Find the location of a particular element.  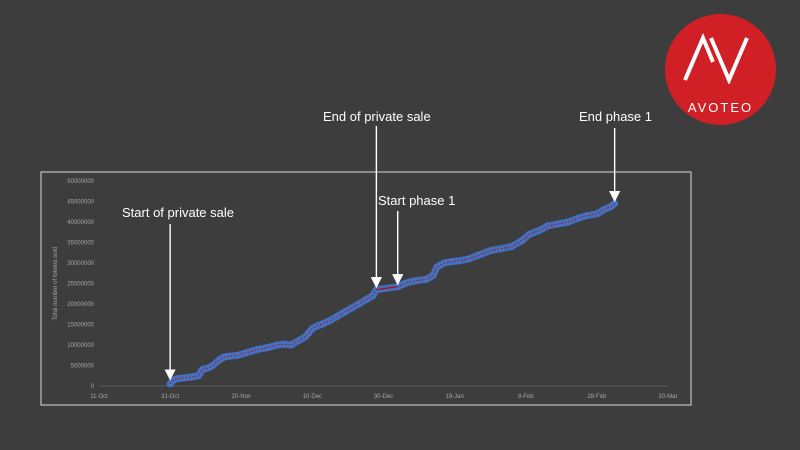

y-tick-label: 15000000 is located at coordinates (80, 326).